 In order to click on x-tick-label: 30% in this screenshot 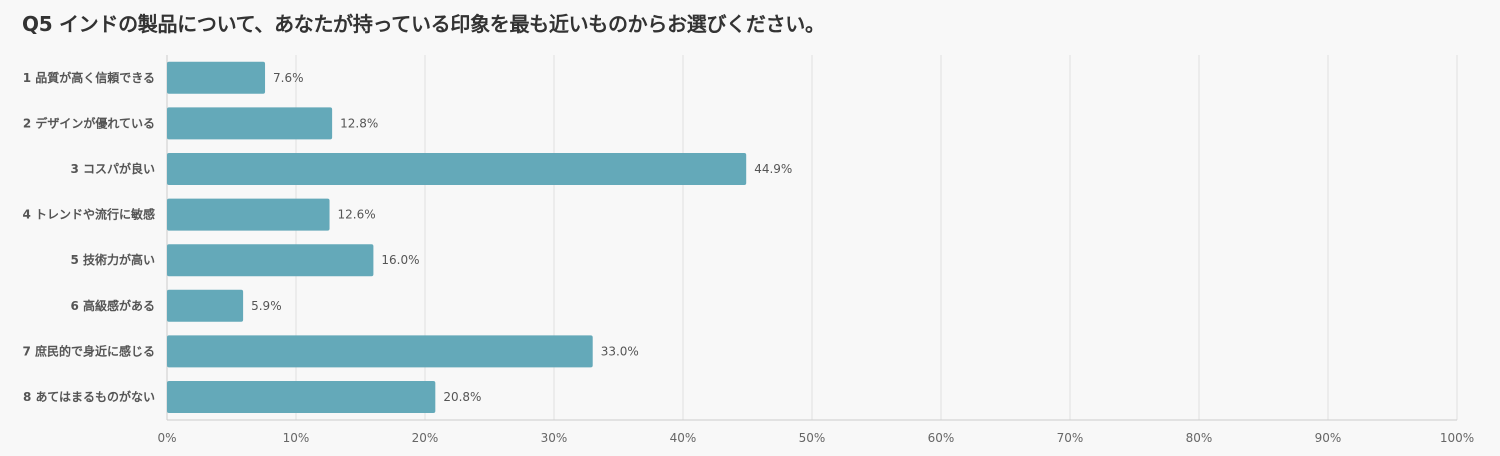, I will do `click(554, 438)`.